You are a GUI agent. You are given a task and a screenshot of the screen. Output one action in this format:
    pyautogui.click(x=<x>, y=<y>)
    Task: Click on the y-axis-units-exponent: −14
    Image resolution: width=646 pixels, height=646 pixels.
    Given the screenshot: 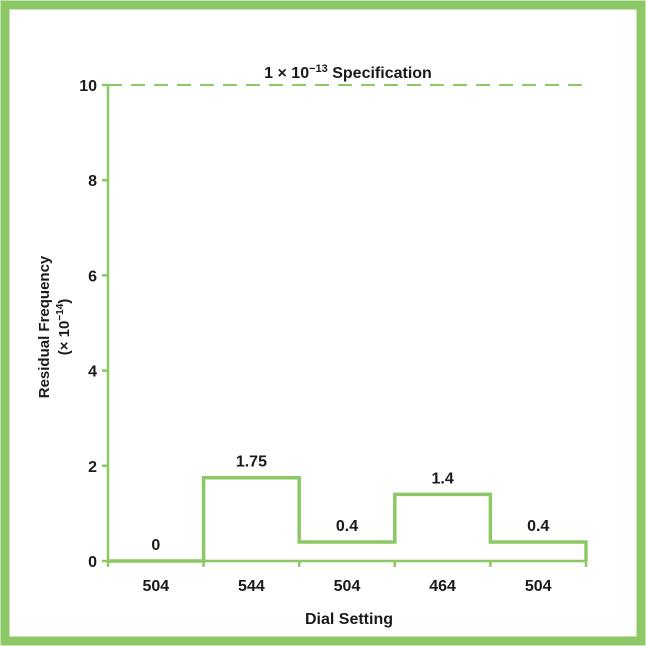 What is the action you would take?
    pyautogui.click(x=60, y=311)
    